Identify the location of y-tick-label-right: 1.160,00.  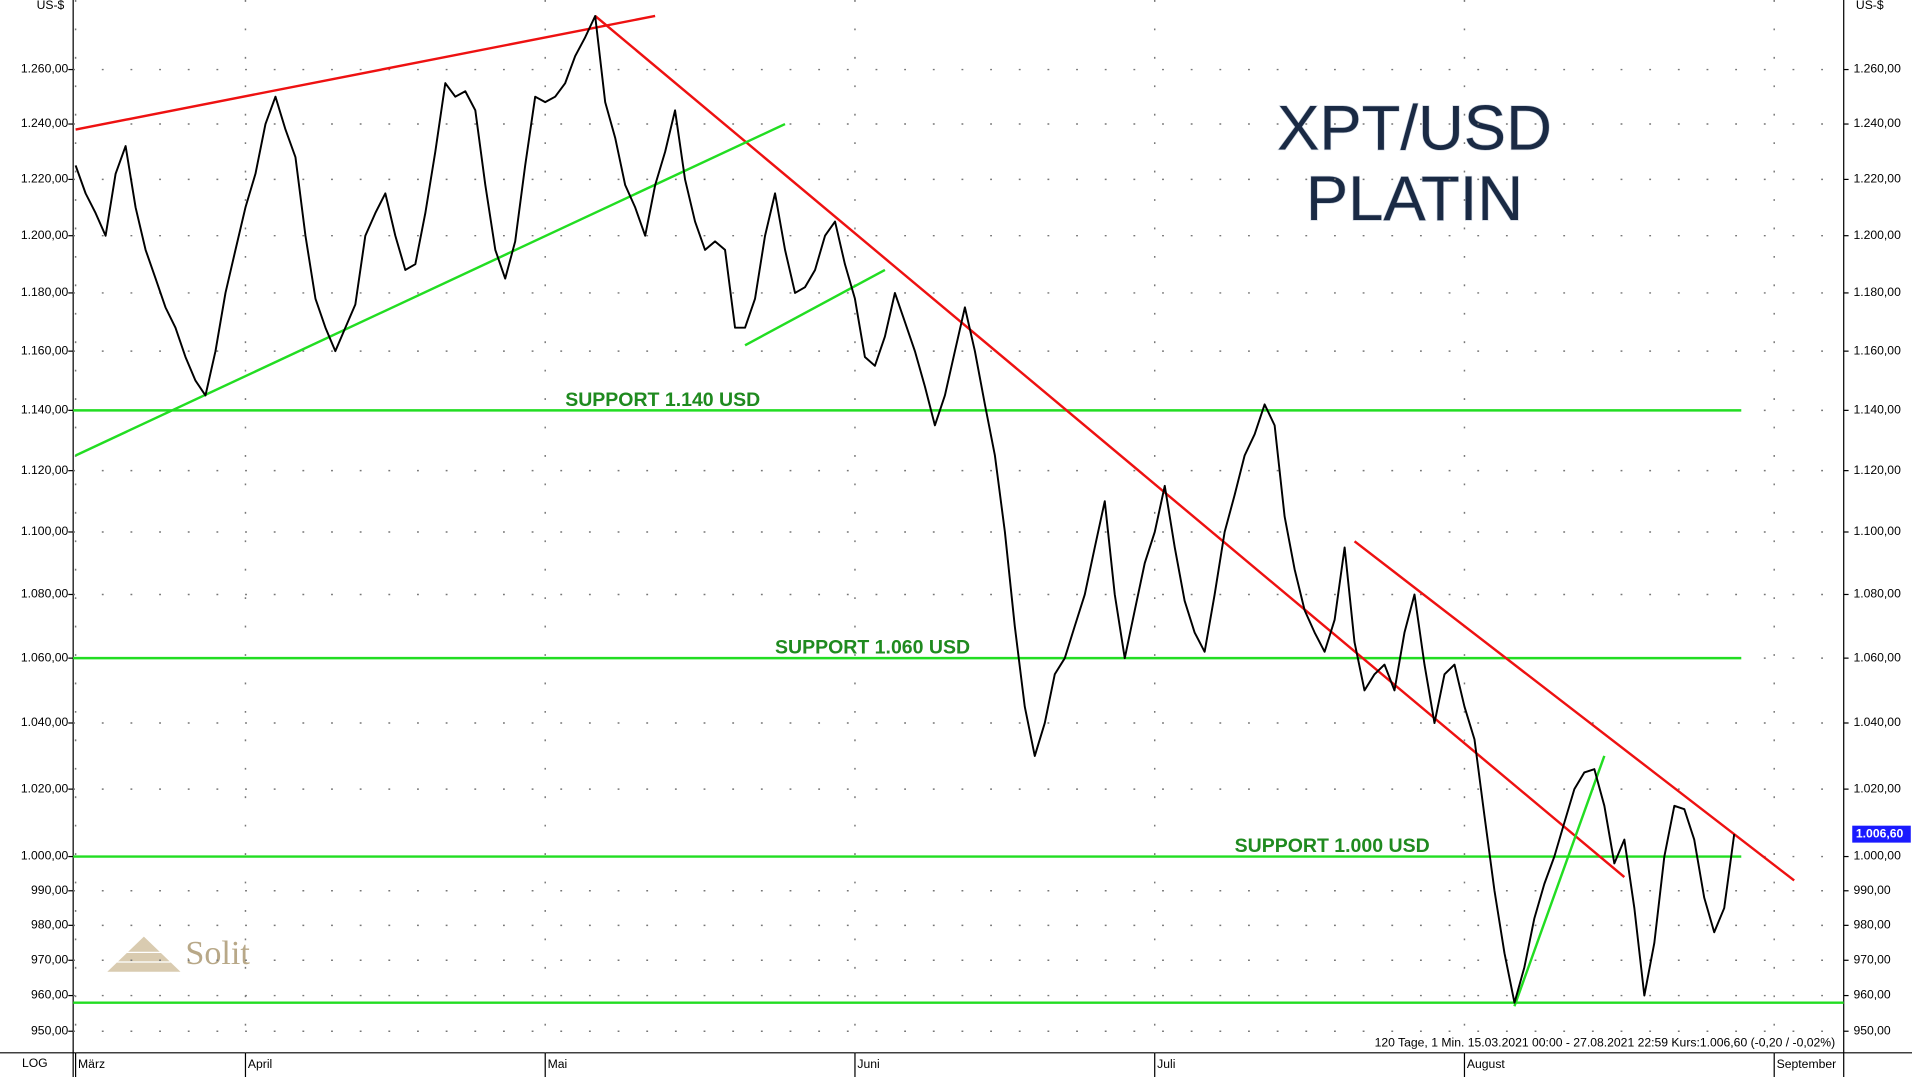
(1877, 350).